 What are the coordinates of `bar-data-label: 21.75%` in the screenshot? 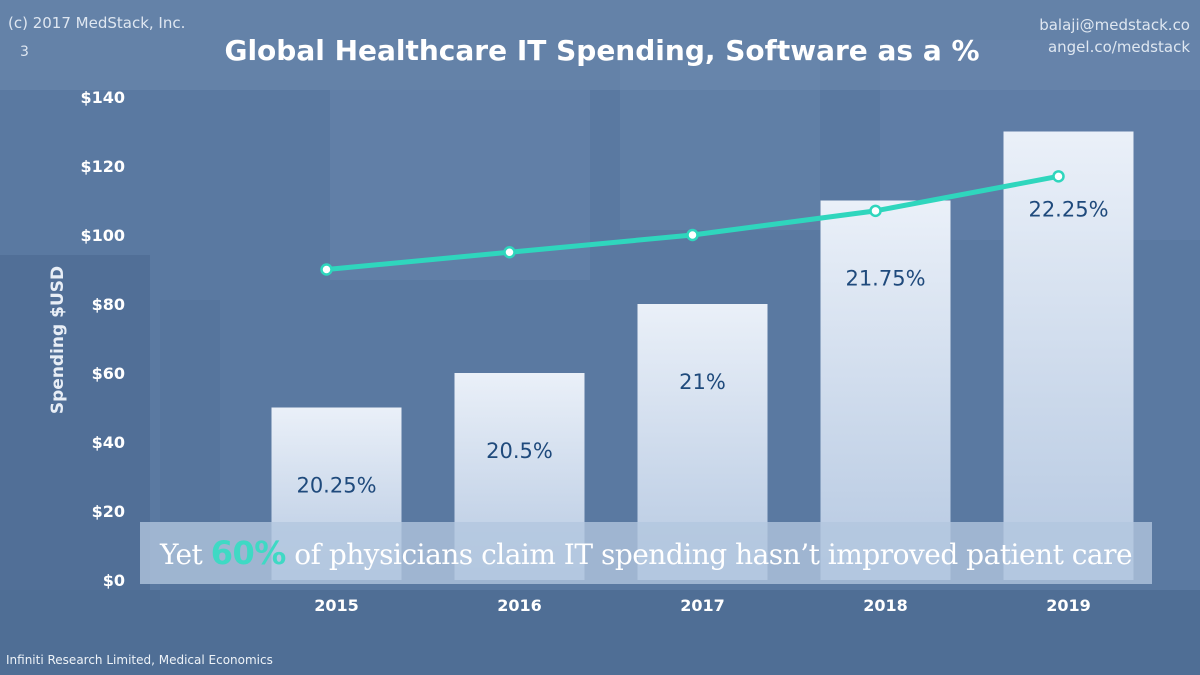 It's located at (885, 279).